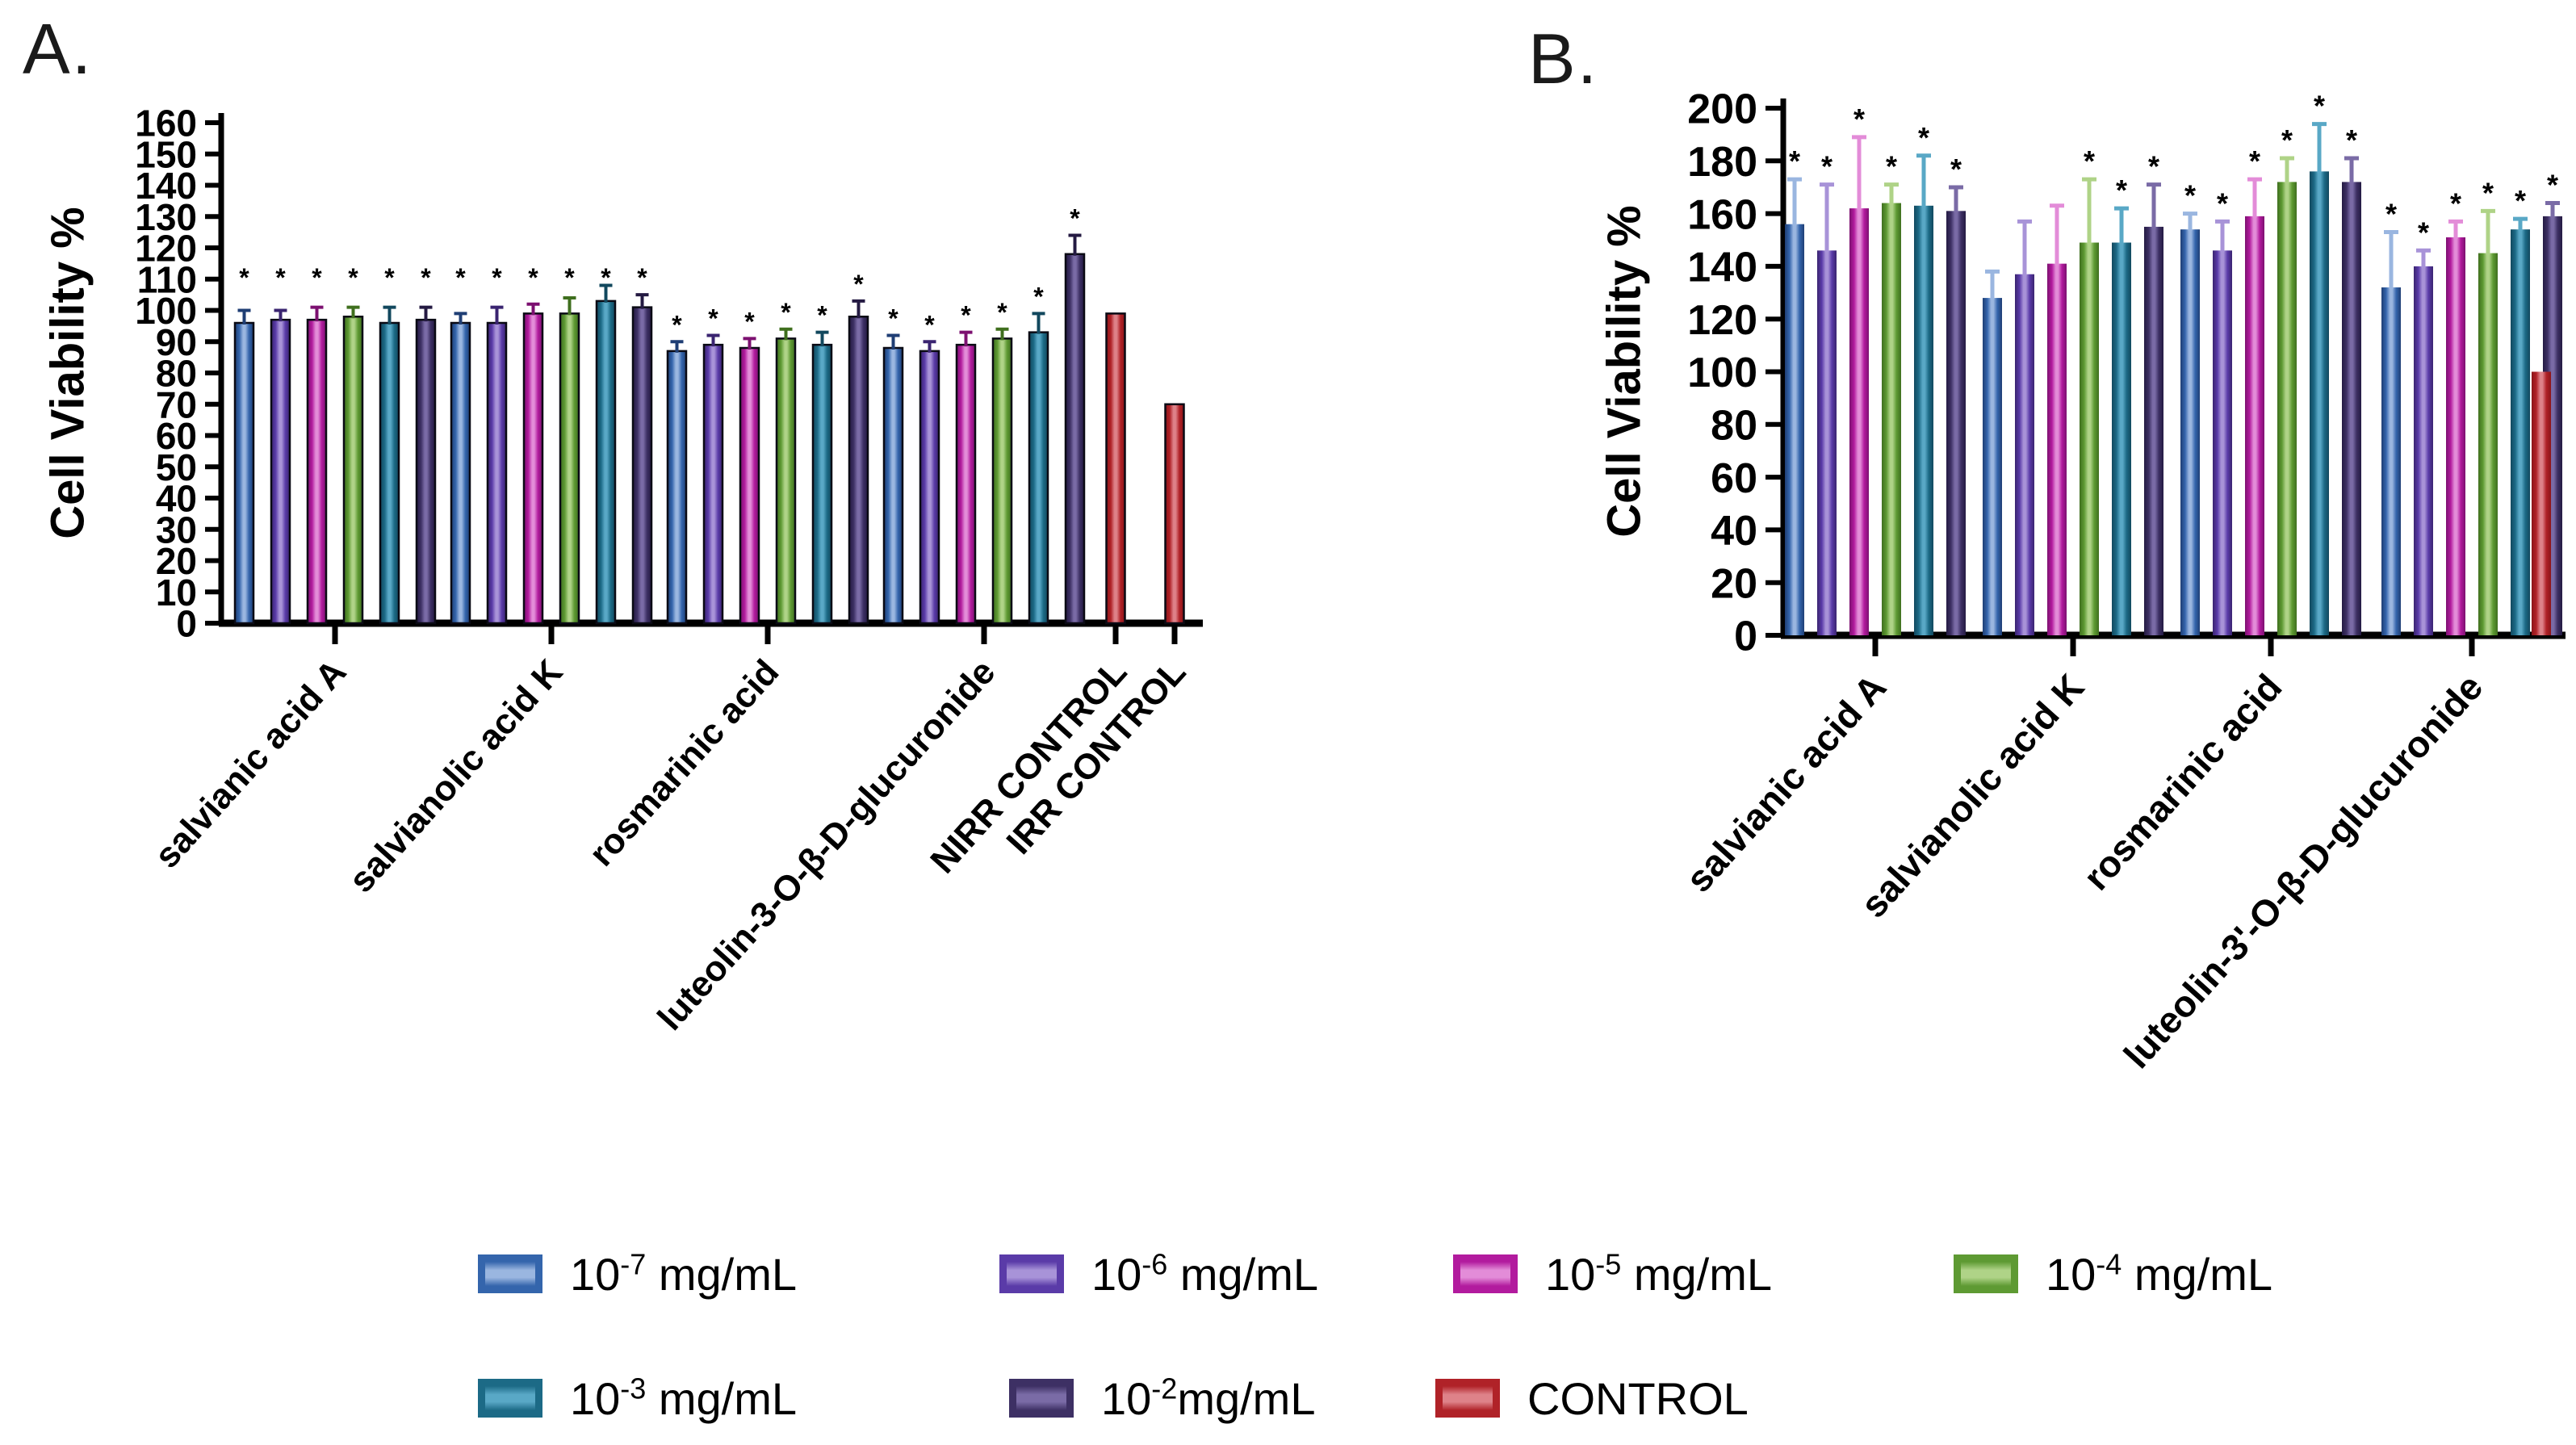 The height and width of the screenshot is (1445, 2576). Describe the element at coordinates (176, 467) in the screenshot. I see `y-tick-label: 50` at that location.